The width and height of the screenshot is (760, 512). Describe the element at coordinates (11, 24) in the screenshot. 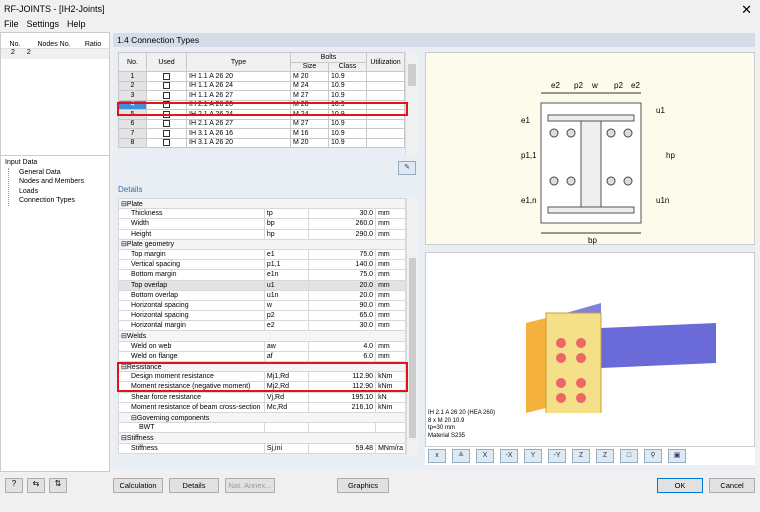

I see `menu-file: File` at that location.